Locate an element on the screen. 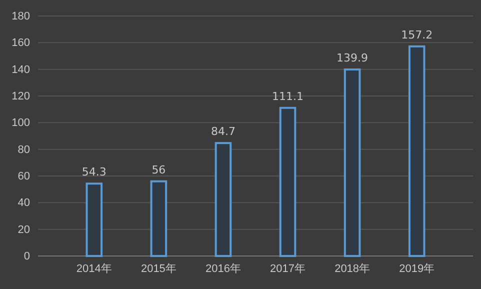 This screenshot has width=481, height=289. data-label: 84.7 is located at coordinates (223, 131).